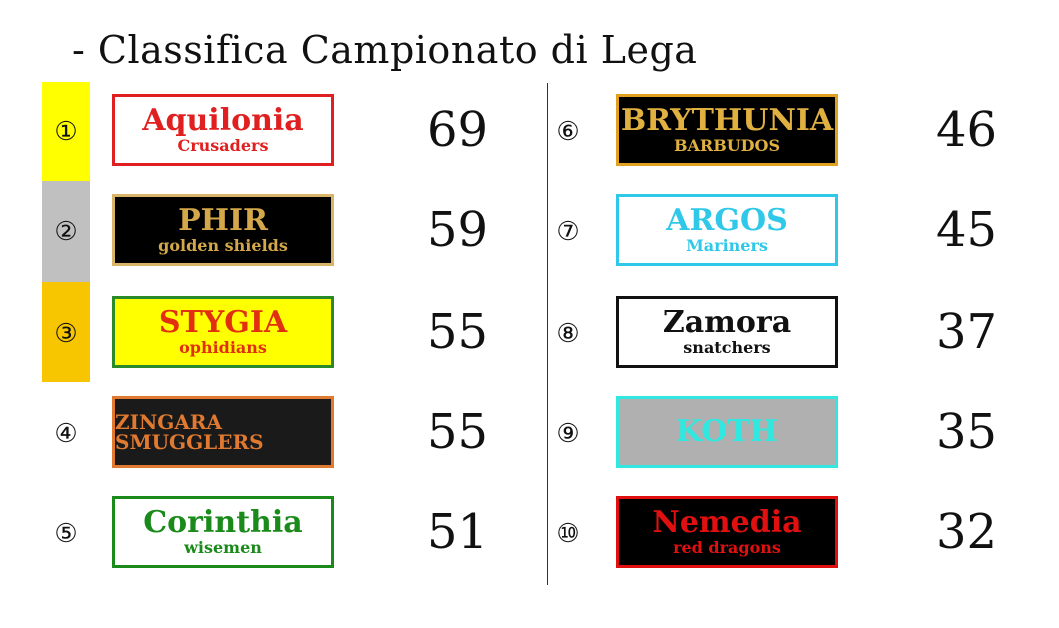 The height and width of the screenshot is (628, 1059). I want to click on team-name: KOTH, so click(727, 431).